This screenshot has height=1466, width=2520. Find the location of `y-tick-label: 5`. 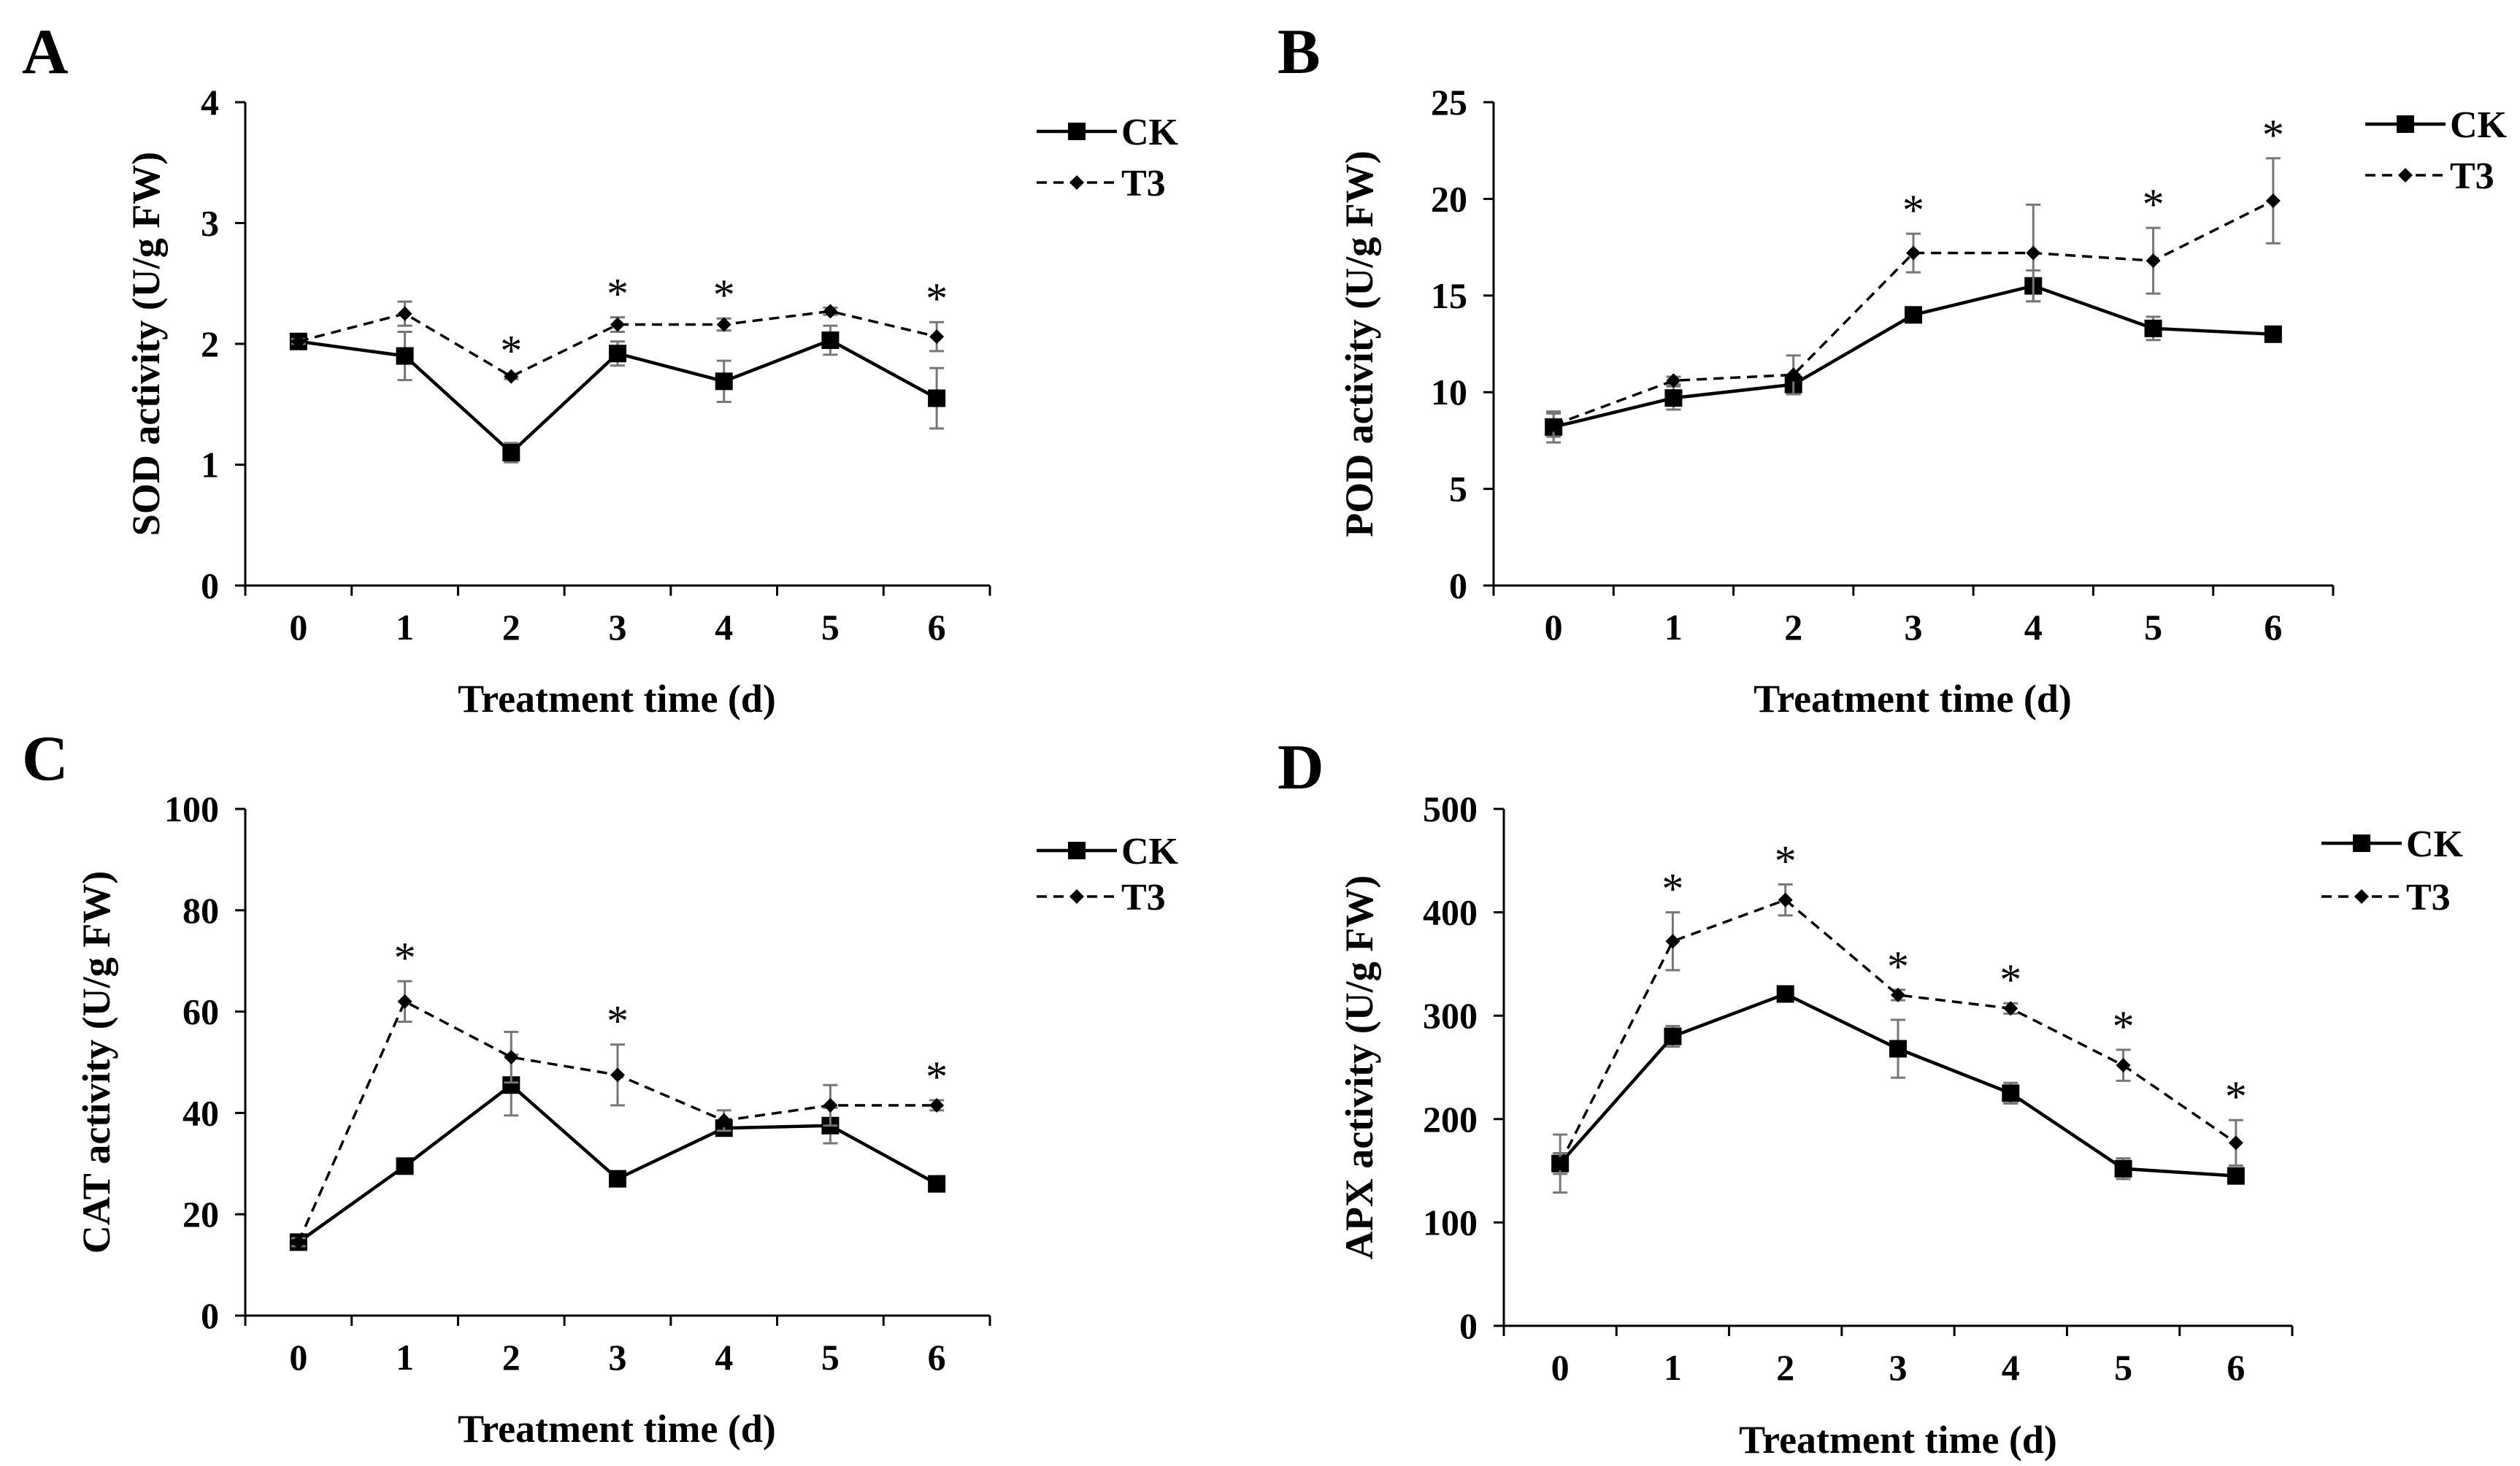

y-tick-label: 5 is located at coordinates (1458, 489).